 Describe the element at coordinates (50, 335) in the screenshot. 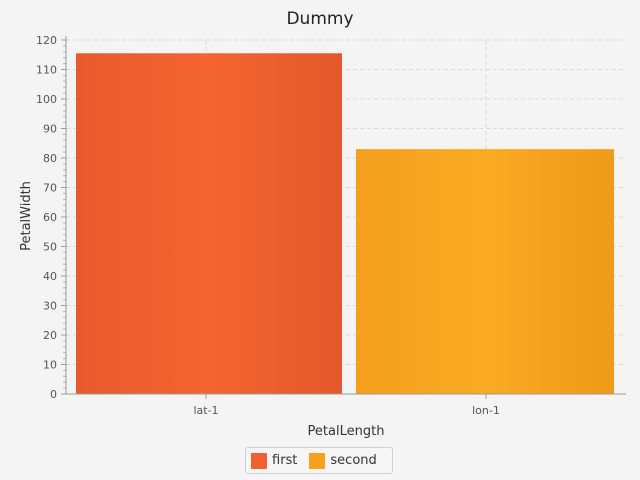

I see `y-tick-label: 20` at that location.